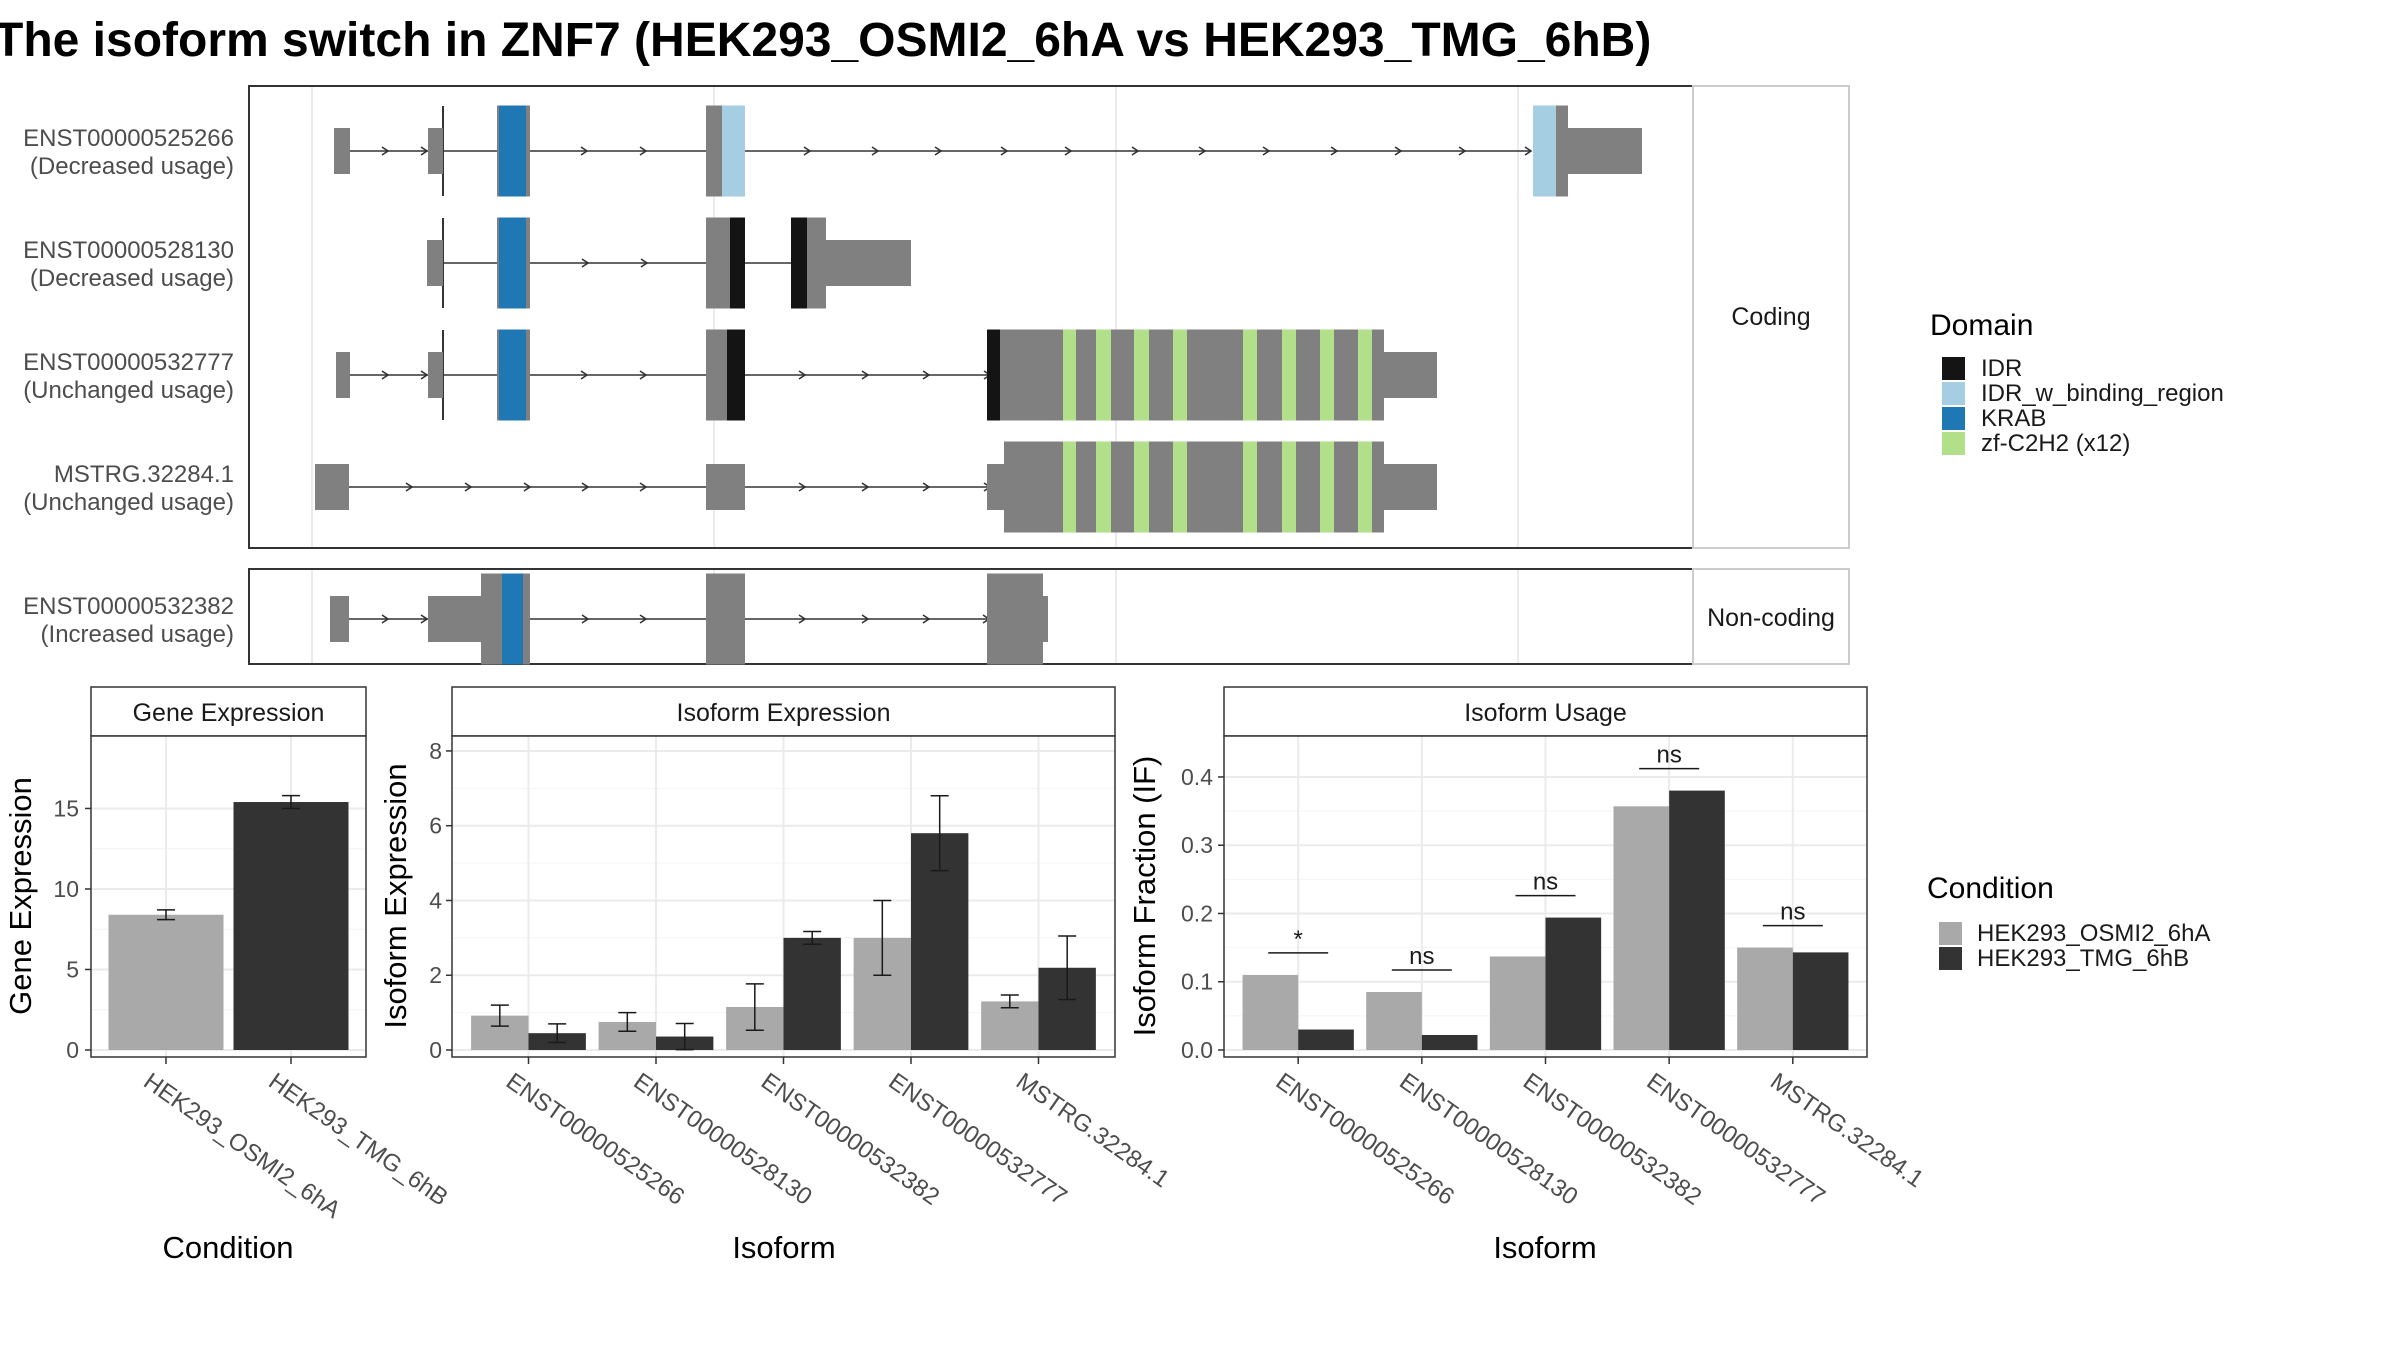 The width and height of the screenshot is (2400, 1350). I want to click on bars, so click(228, 922).